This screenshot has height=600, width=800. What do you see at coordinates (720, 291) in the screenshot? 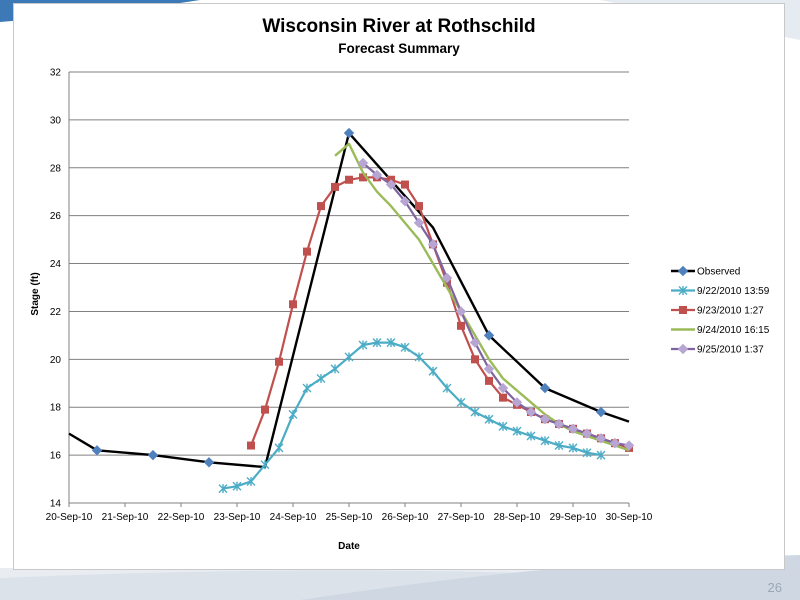
I see `legend-item: 9/22/2010 13:59` at bounding box center [720, 291].